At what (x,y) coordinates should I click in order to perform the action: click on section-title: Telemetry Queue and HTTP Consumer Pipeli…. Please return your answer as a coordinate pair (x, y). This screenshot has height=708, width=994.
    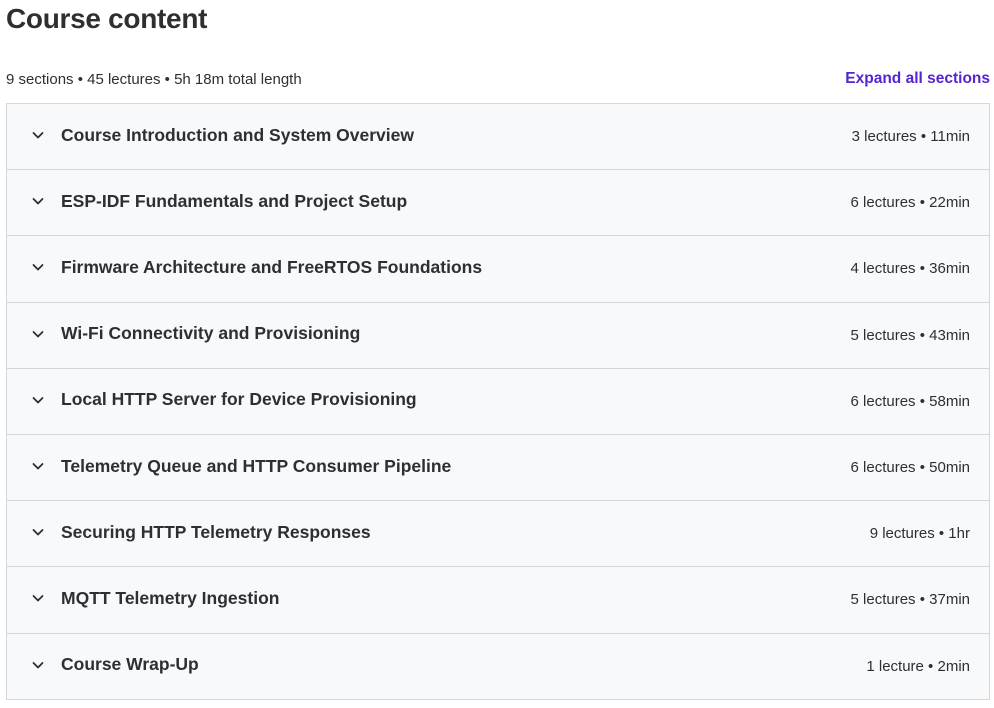
    Looking at the image, I should click on (256, 465).